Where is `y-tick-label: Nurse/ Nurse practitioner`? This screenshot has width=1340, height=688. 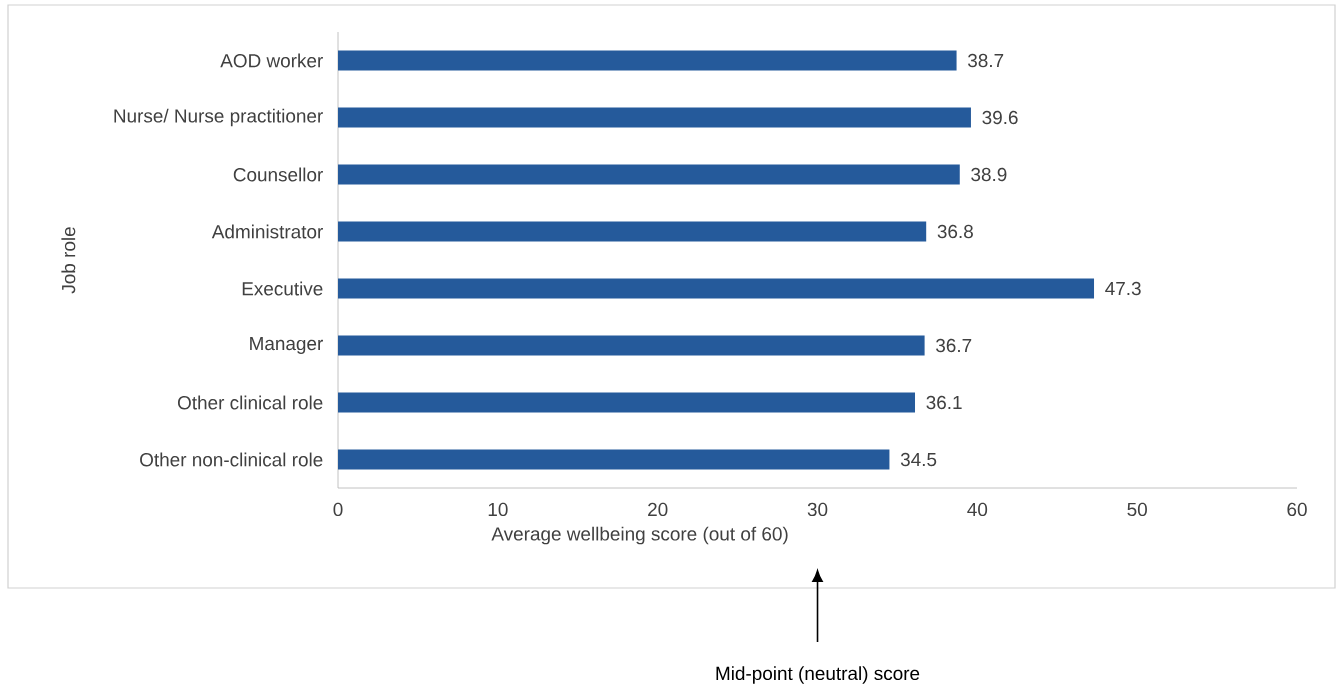 y-tick-label: Nurse/ Nurse practitioner is located at coordinates (218, 117).